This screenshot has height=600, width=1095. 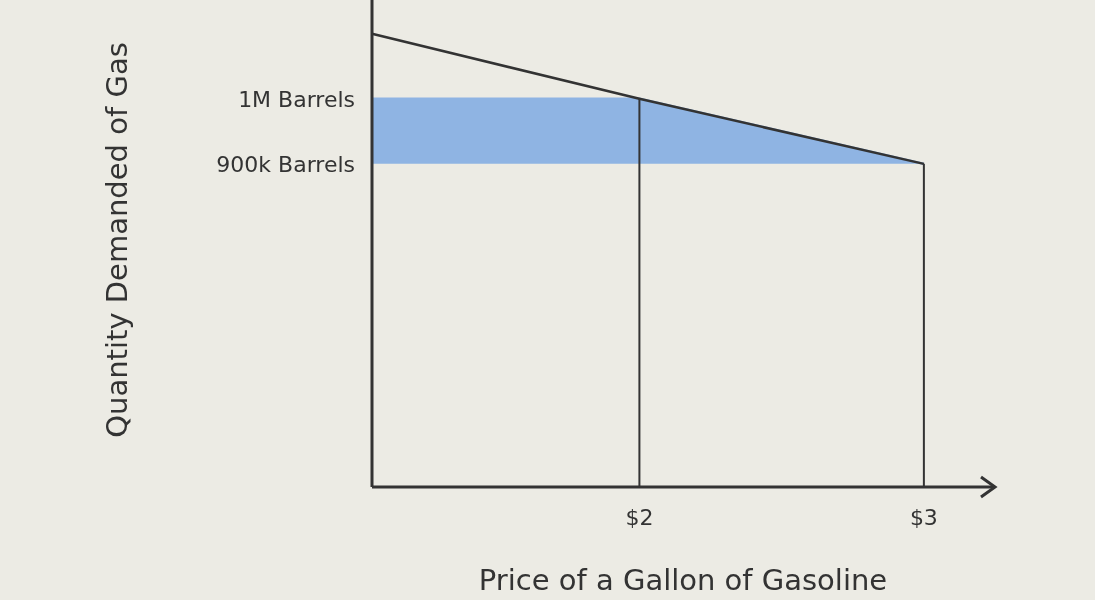 I want to click on y-axis-title: Quantity Demanded of Gas, so click(x=117, y=240).